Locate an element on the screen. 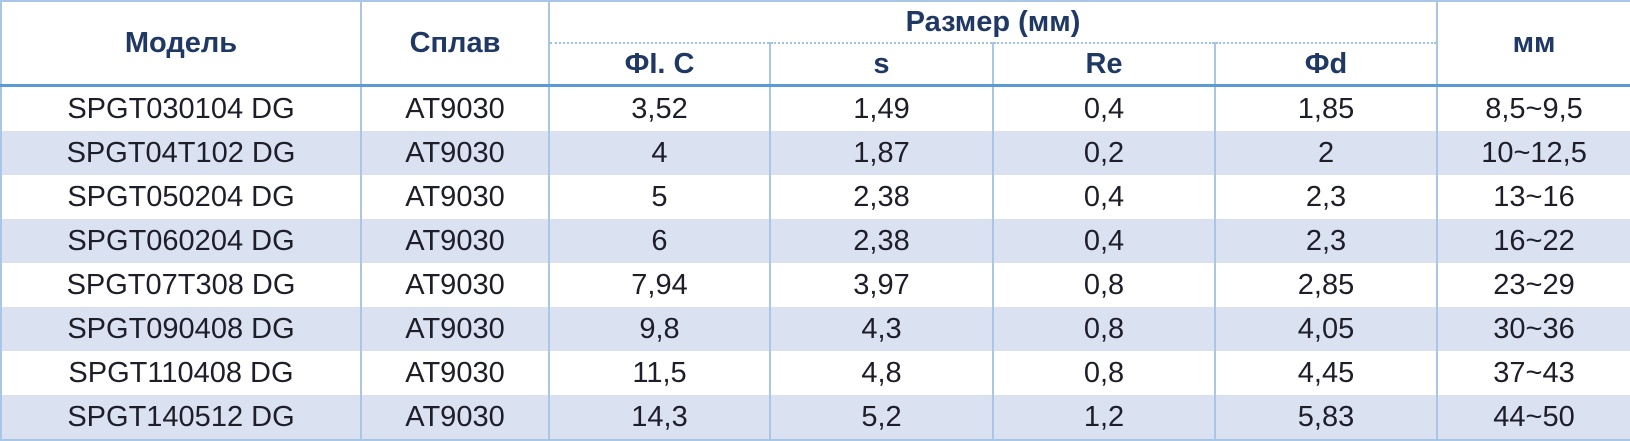  table-cell: SPGT090408 DG is located at coordinates (181, 329).